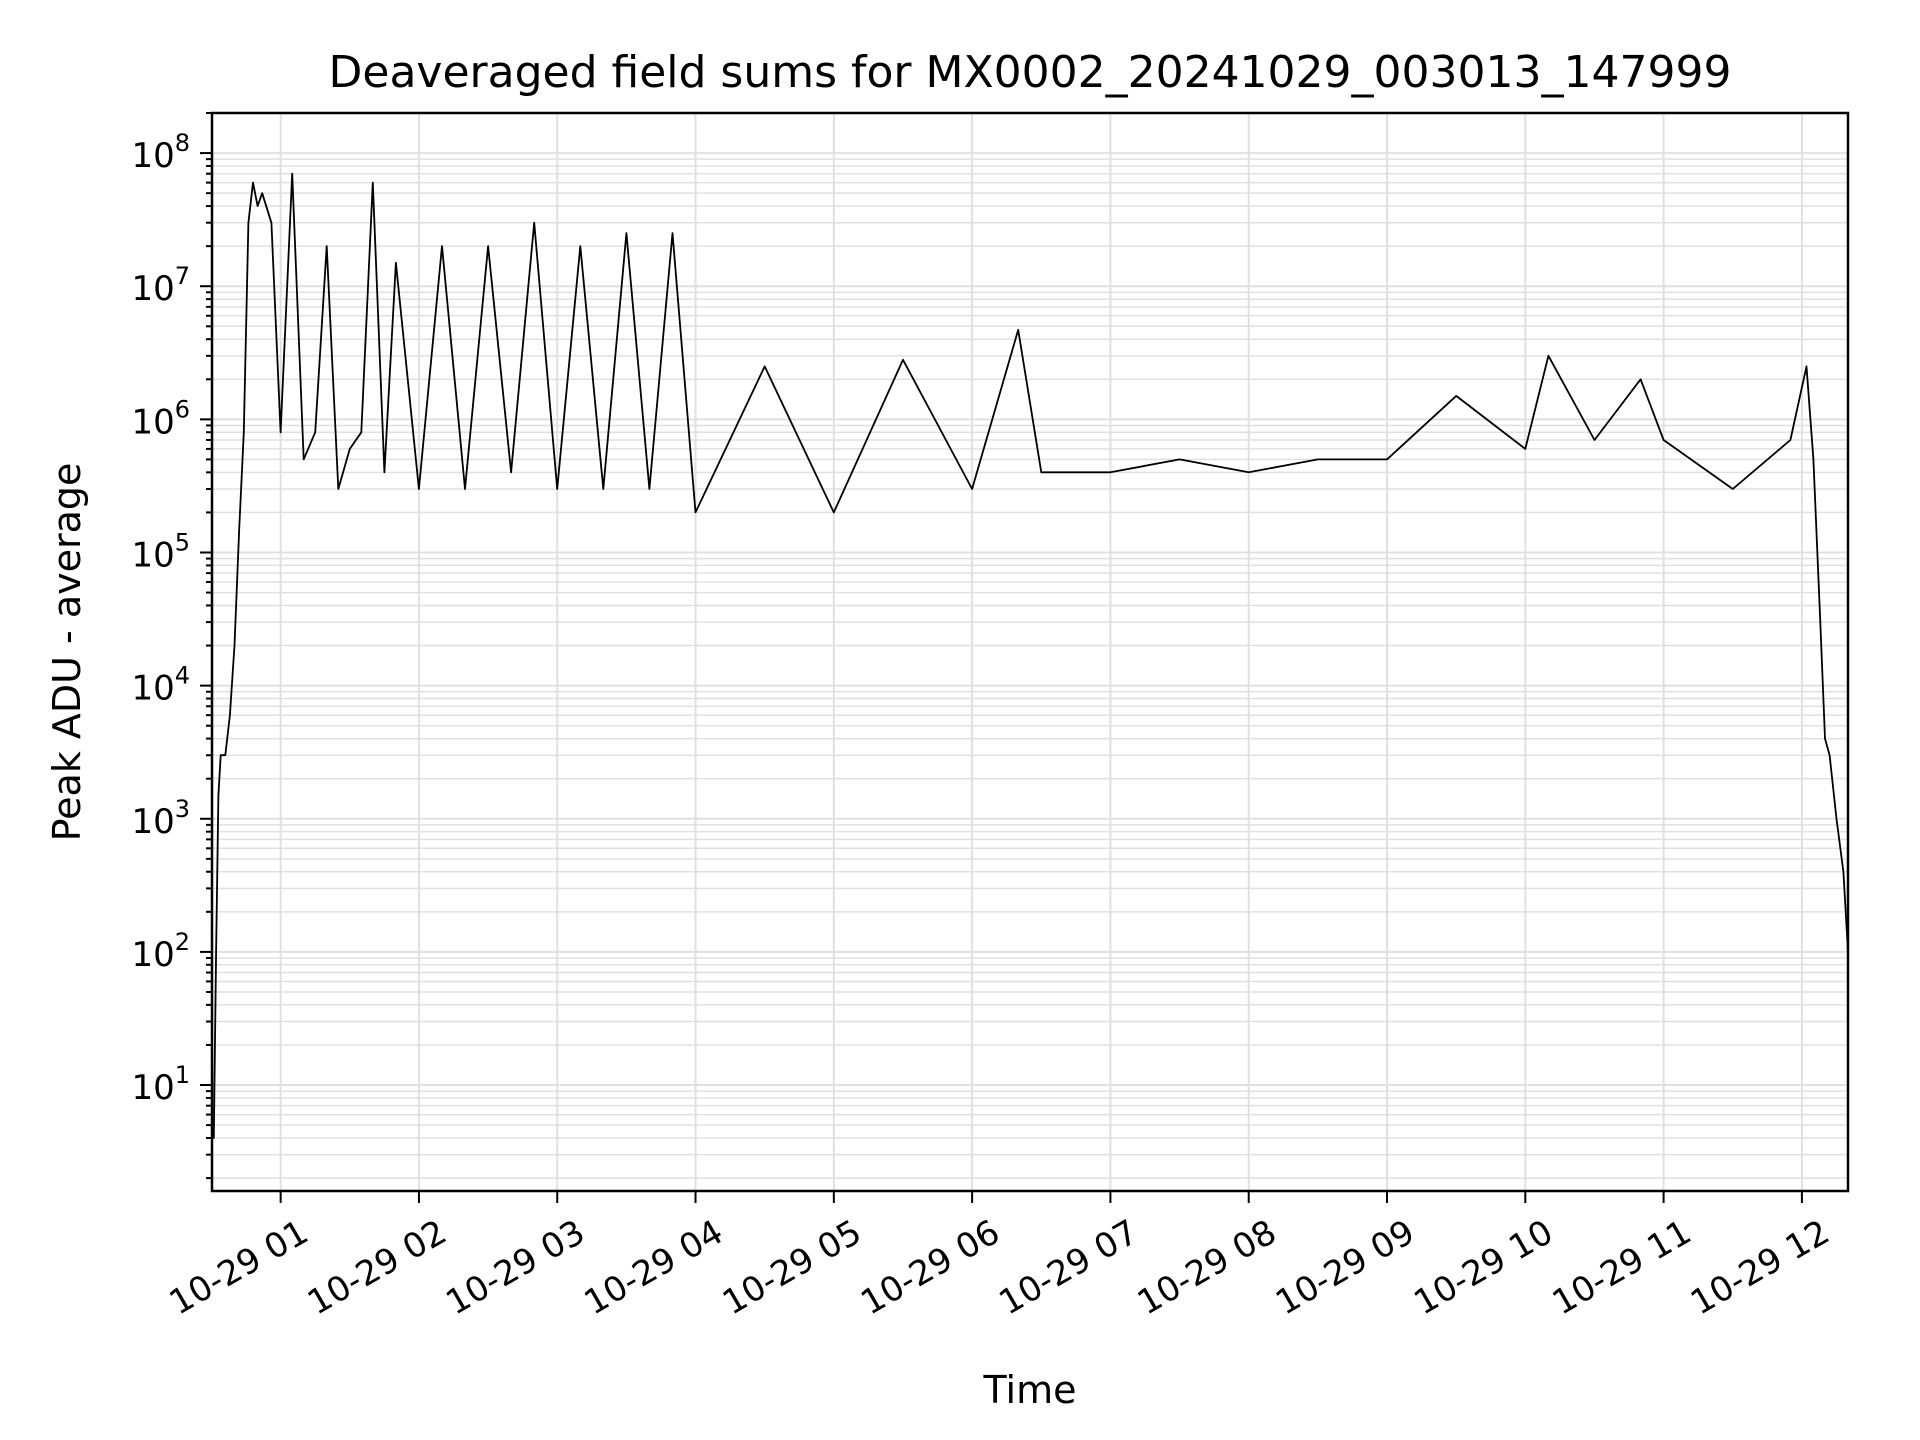 The height and width of the screenshot is (1440, 1920). What do you see at coordinates (67, 652) in the screenshot?
I see `y-axis-label: Peak ADU - average` at bounding box center [67, 652].